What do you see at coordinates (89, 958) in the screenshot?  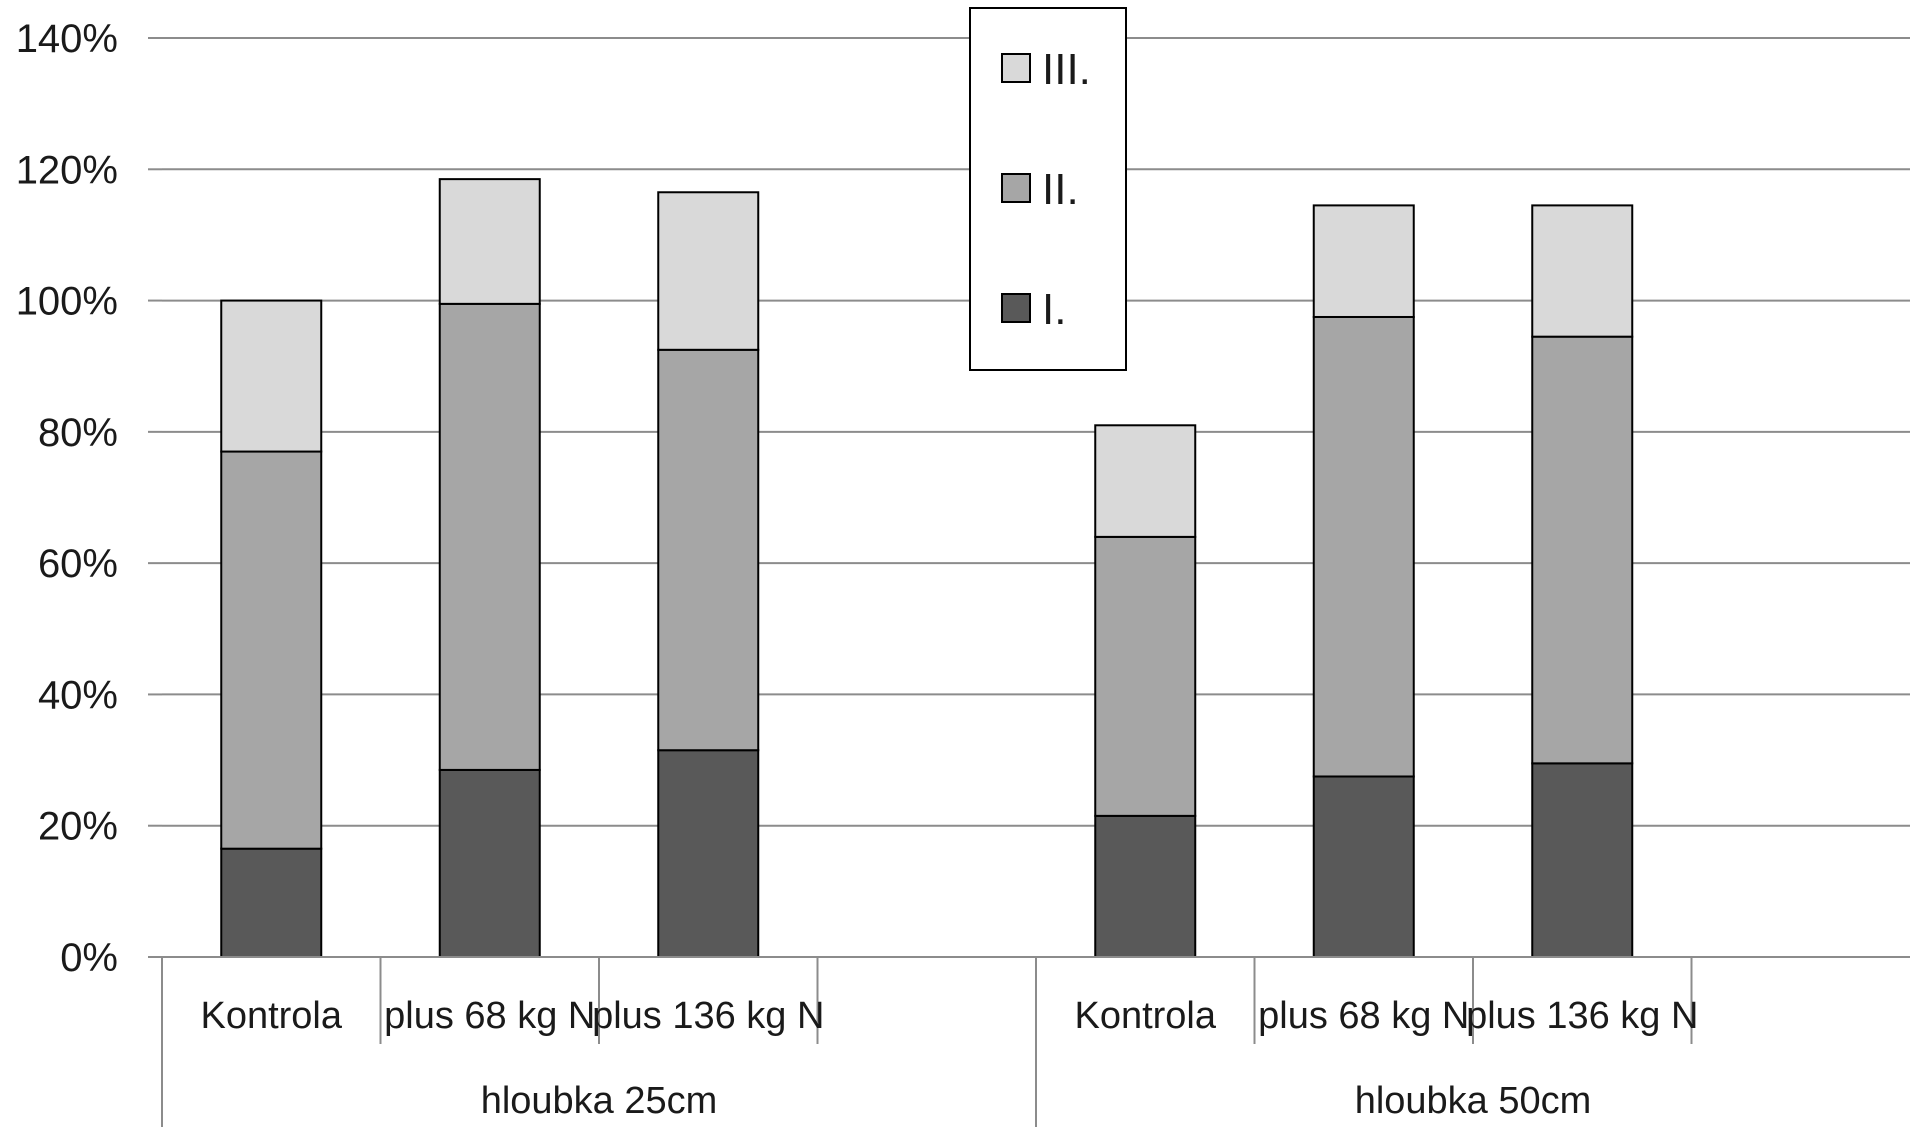 I see `y-tick-label: 0%` at bounding box center [89, 958].